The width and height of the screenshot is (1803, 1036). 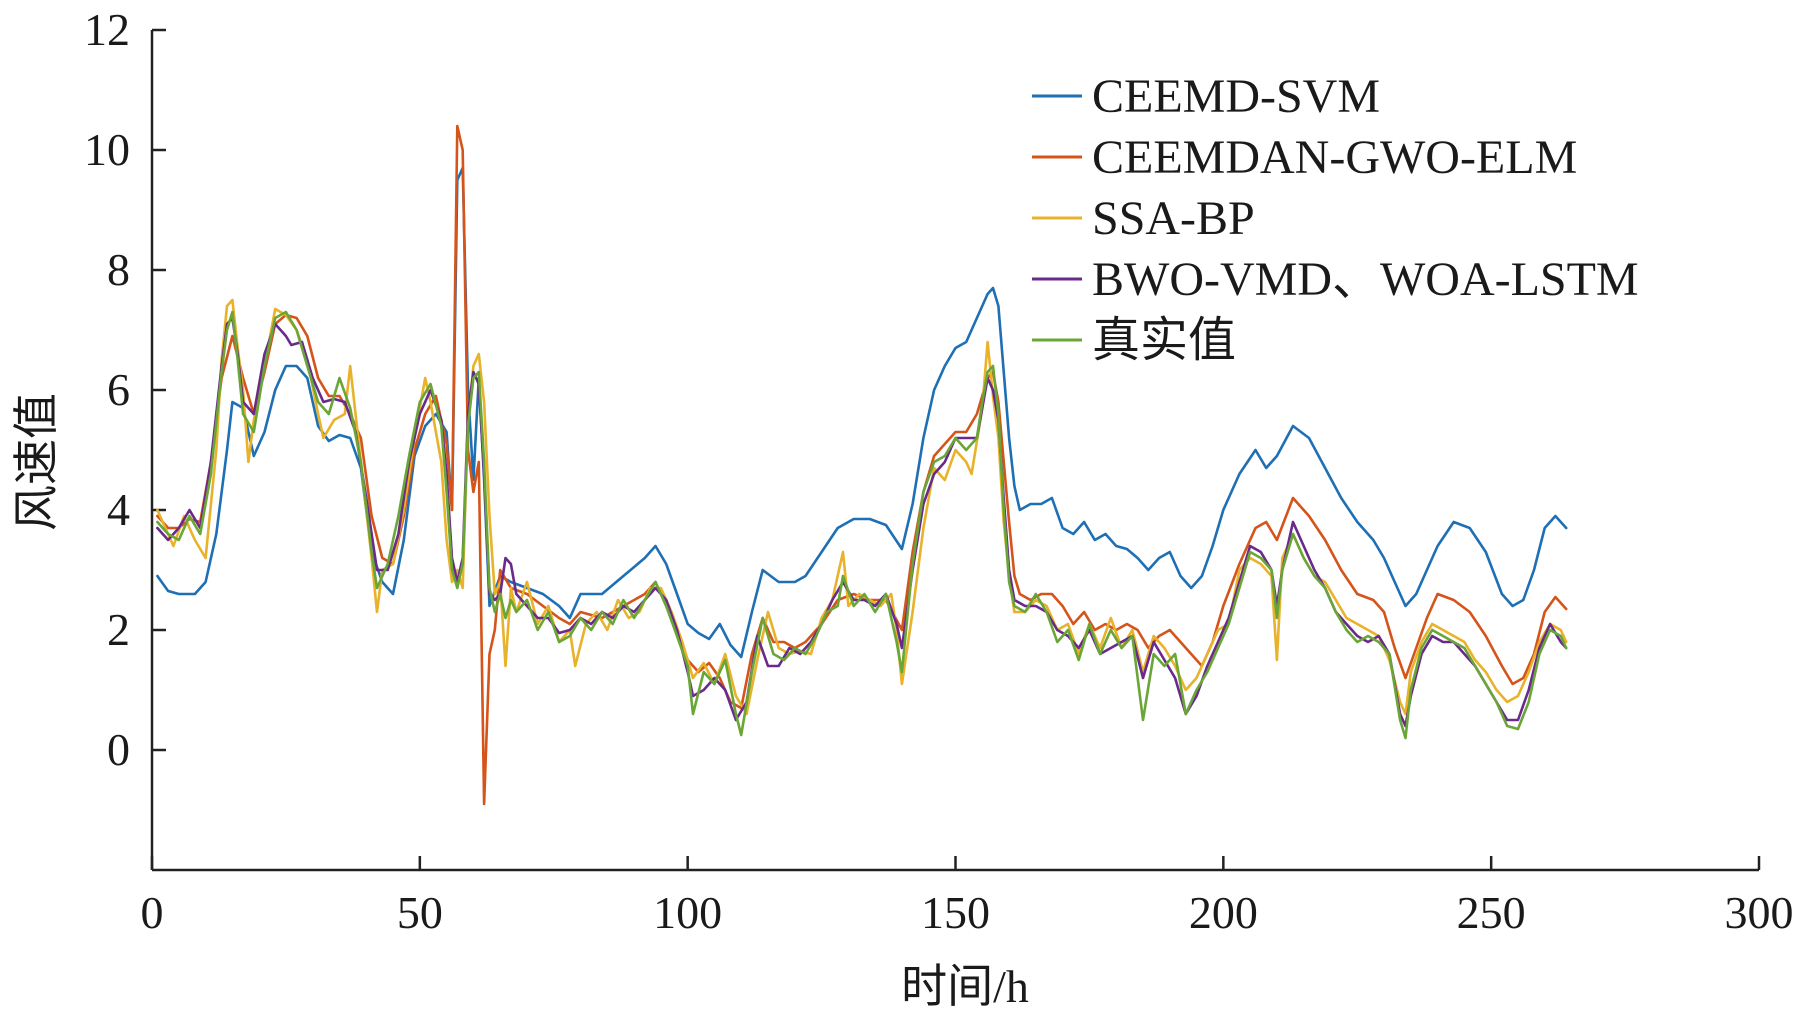 What do you see at coordinates (955, 912) in the screenshot?
I see `x-tick-label: 150` at bounding box center [955, 912].